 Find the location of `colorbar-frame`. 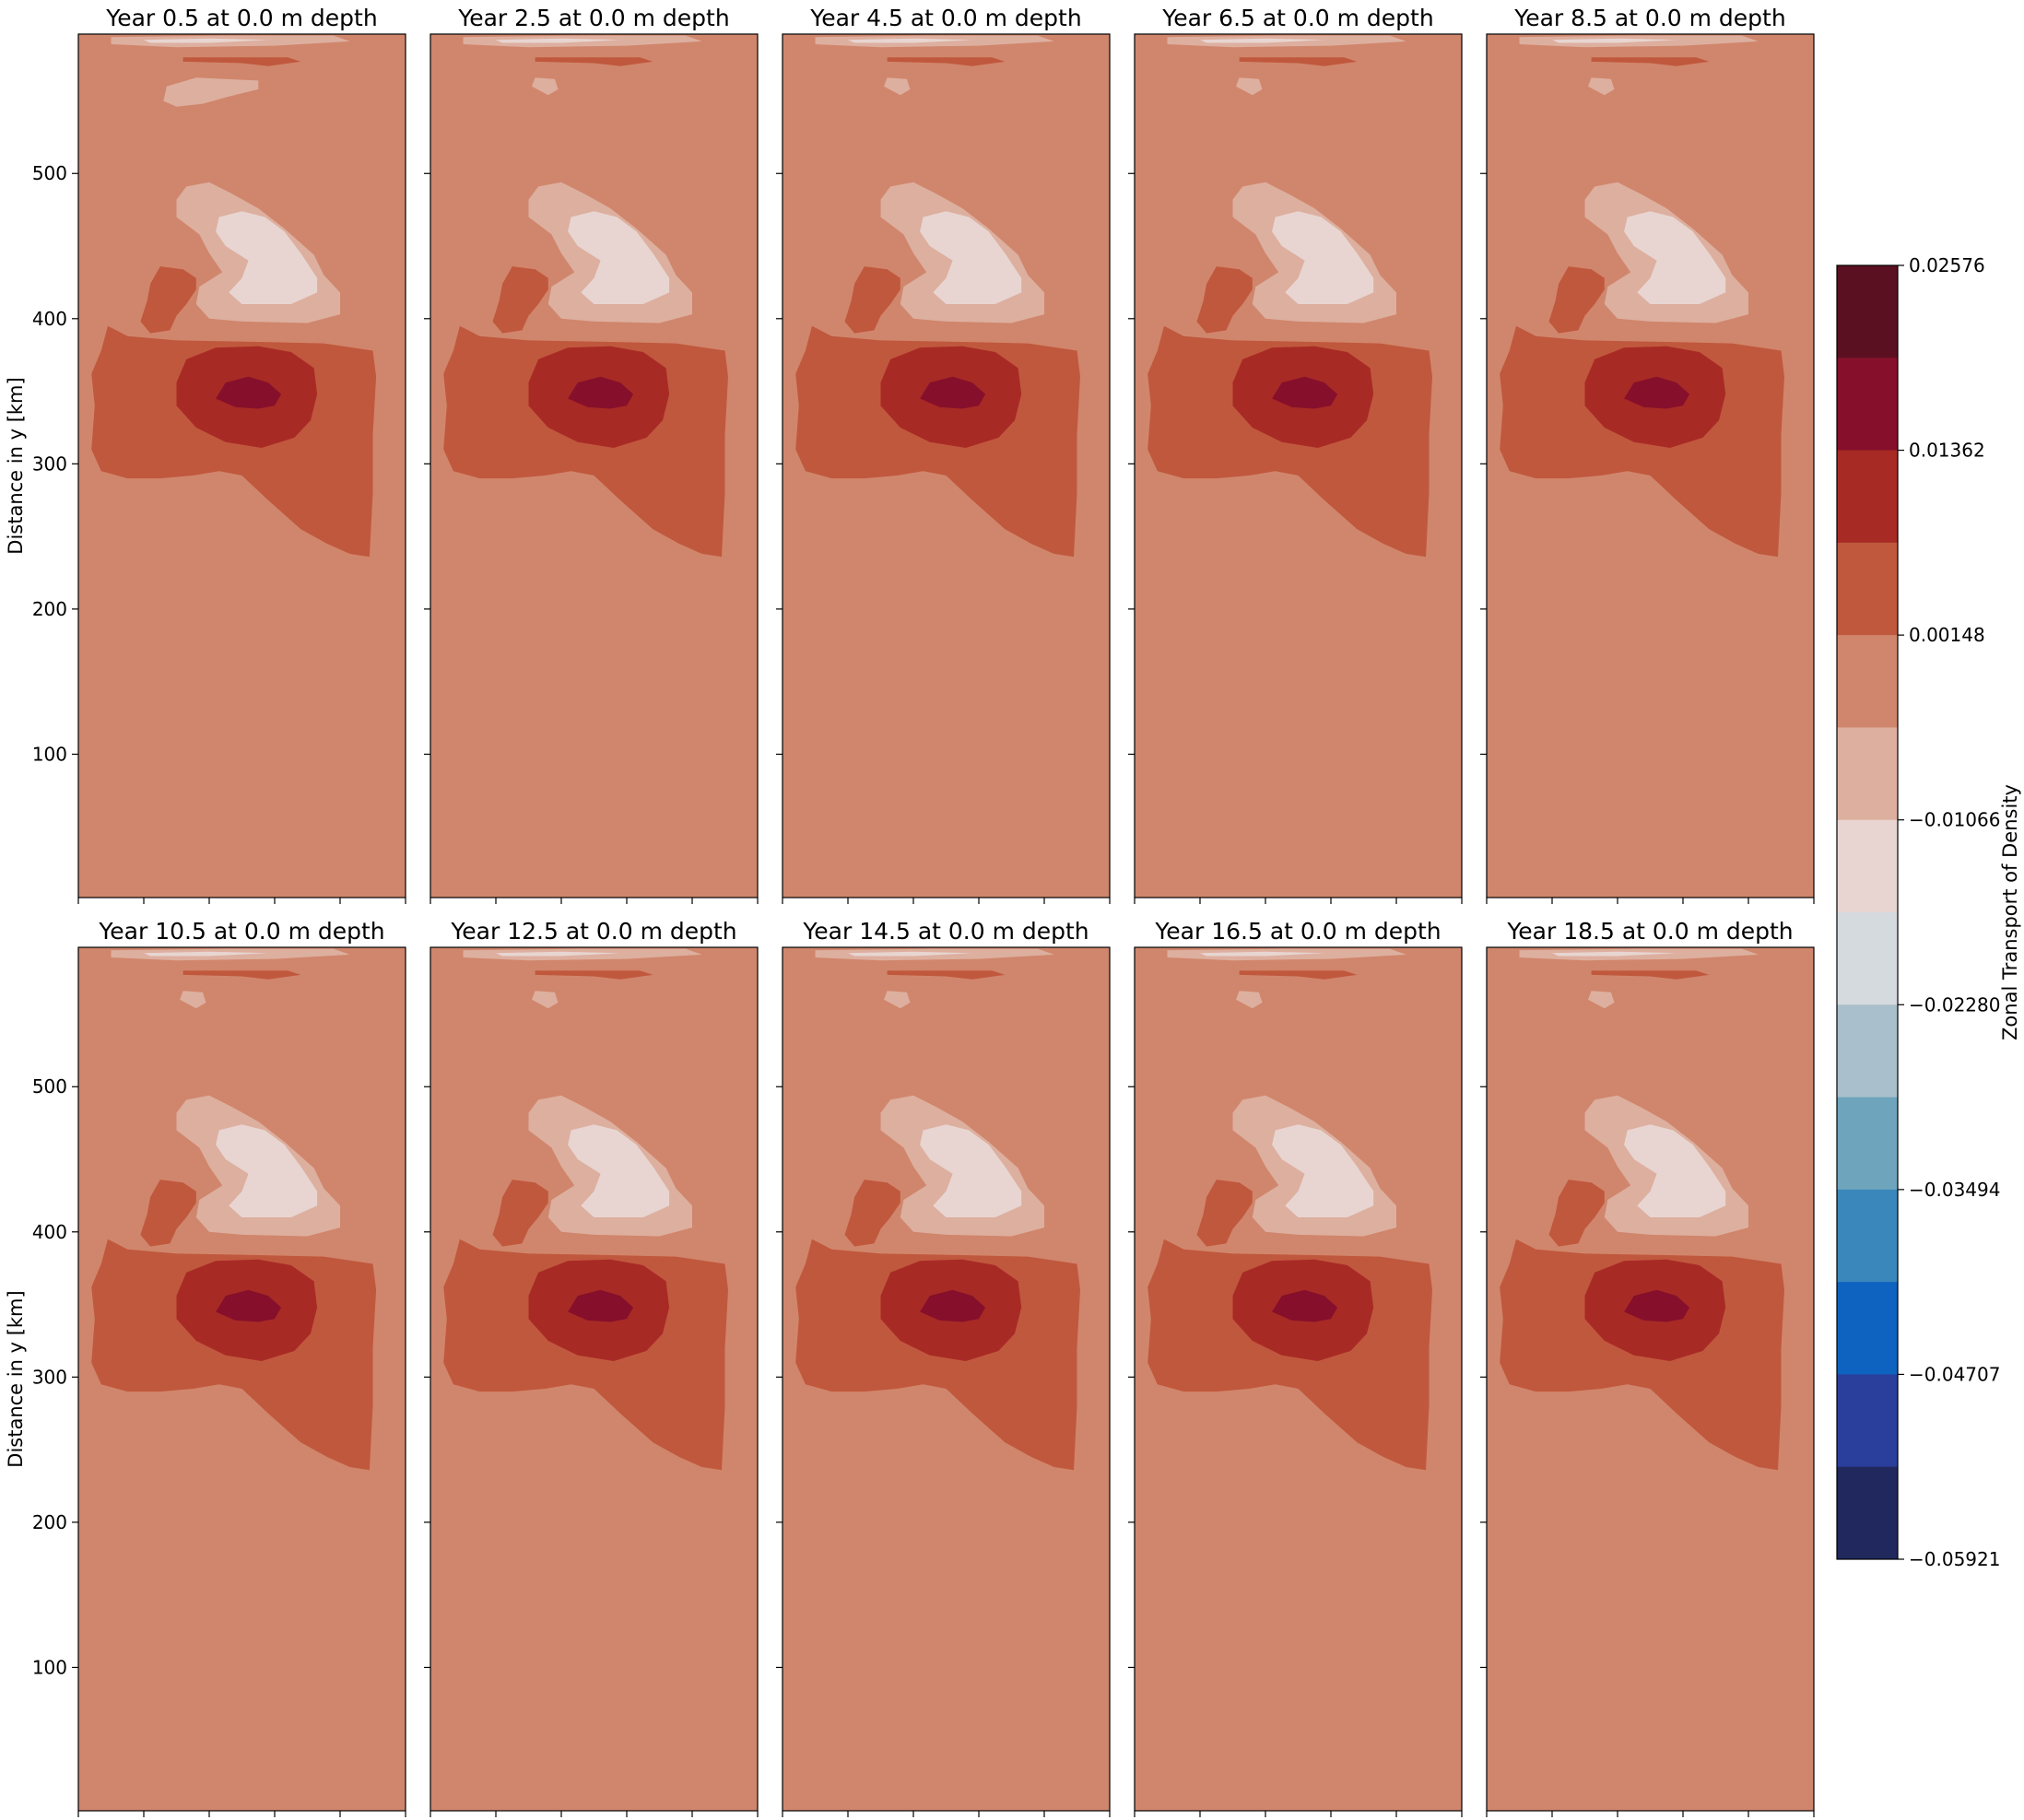

colorbar-frame is located at coordinates (1867, 912).